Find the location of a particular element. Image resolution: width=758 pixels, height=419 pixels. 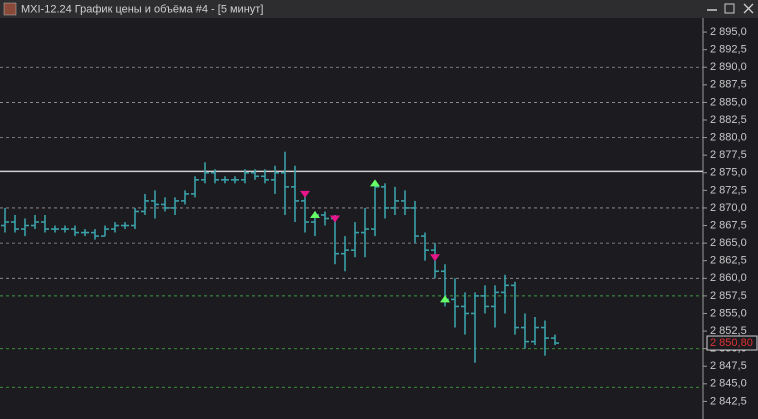

y-tick-label: 2 887,5 is located at coordinates (728, 85).